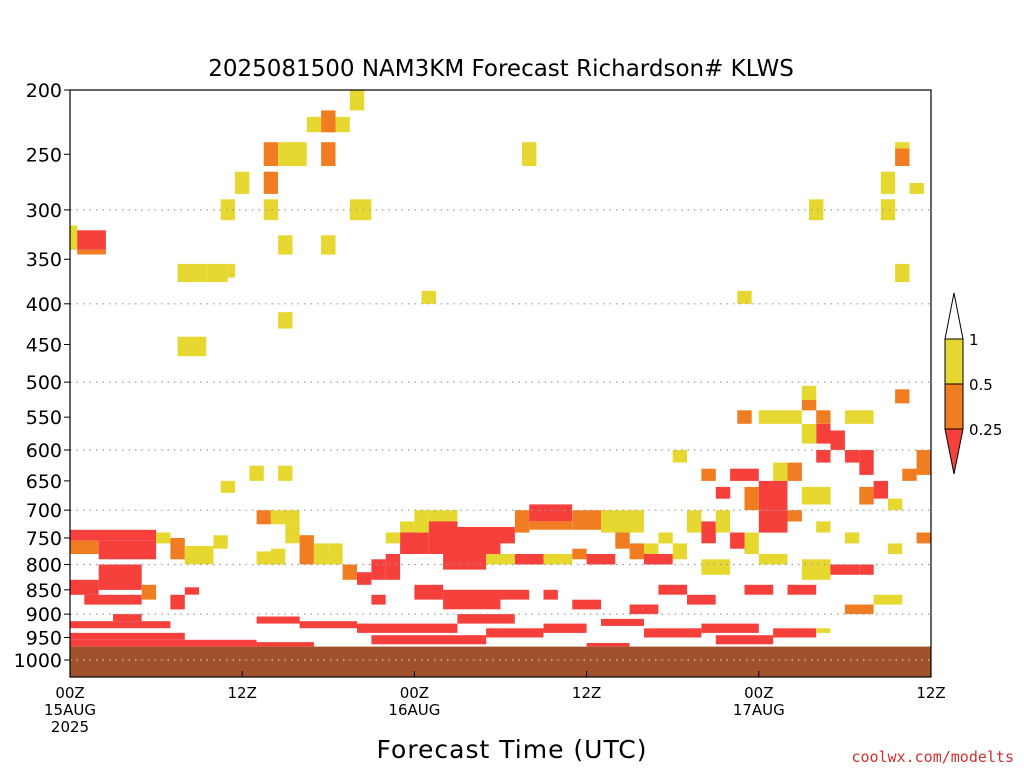 This screenshot has width=1024, height=768. Describe the element at coordinates (44, 211) in the screenshot. I see `y-tick-label: 300` at that location.